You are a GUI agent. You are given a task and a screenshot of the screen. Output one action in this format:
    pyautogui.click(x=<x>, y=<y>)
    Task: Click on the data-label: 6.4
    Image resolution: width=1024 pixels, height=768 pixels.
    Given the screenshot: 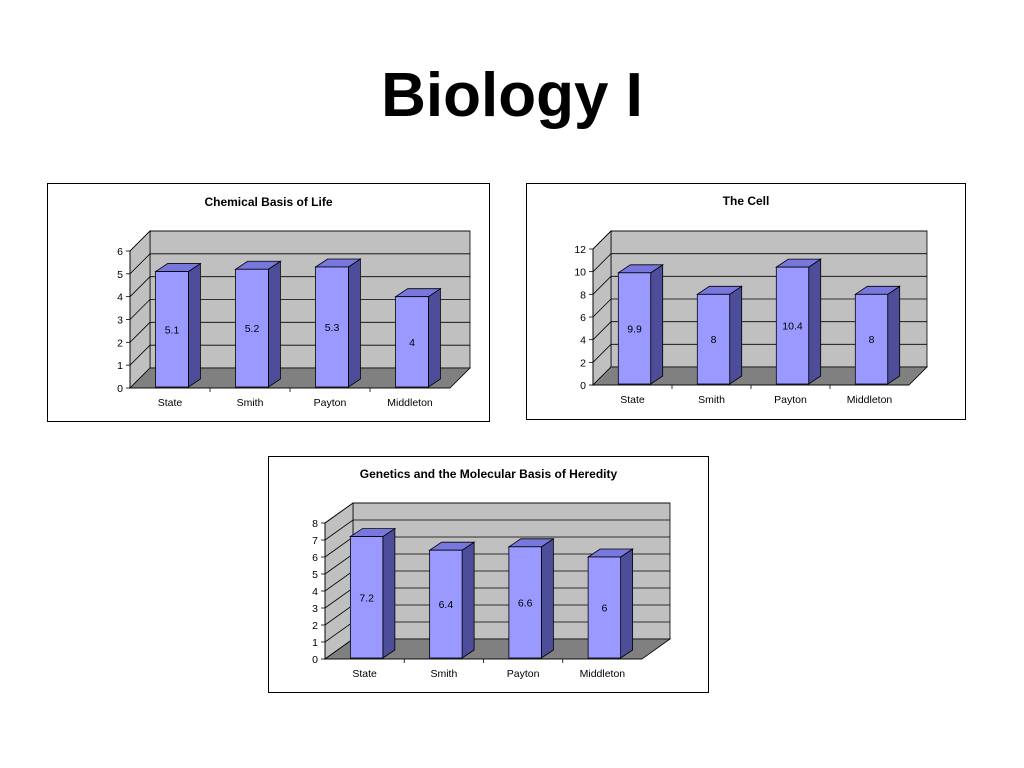 What is the action you would take?
    pyautogui.click(x=446, y=605)
    